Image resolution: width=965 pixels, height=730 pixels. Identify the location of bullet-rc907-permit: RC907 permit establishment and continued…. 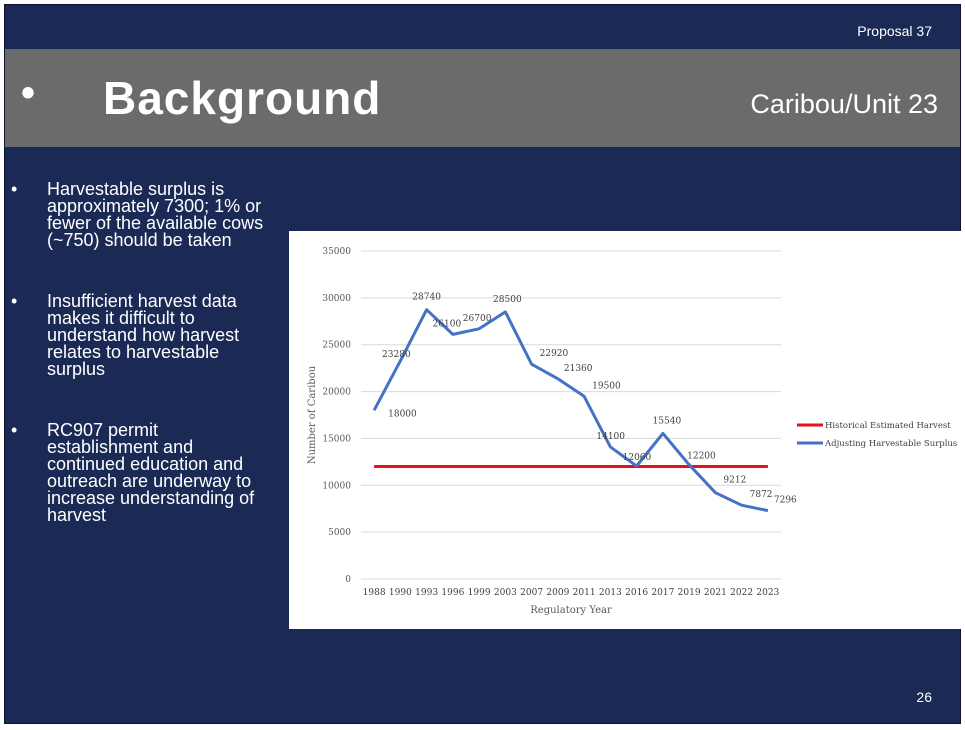
(141, 472).